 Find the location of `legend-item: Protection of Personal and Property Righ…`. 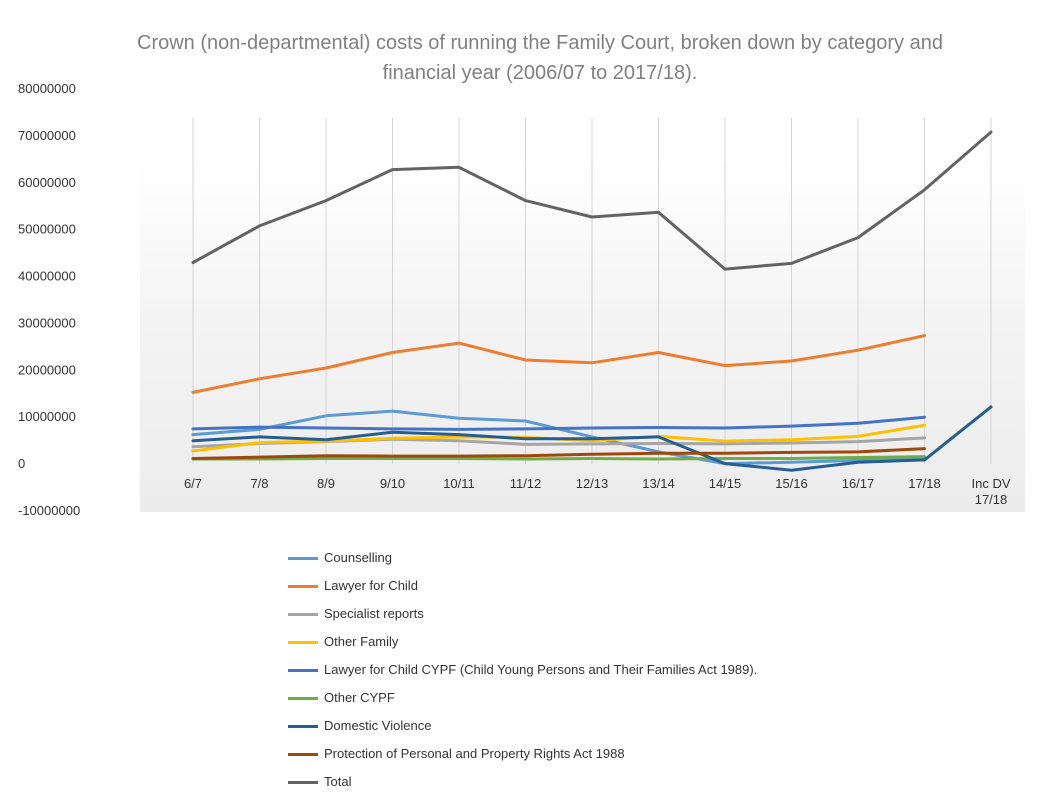

legend-item: Protection of Personal and Property Righ… is located at coordinates (522, 756).